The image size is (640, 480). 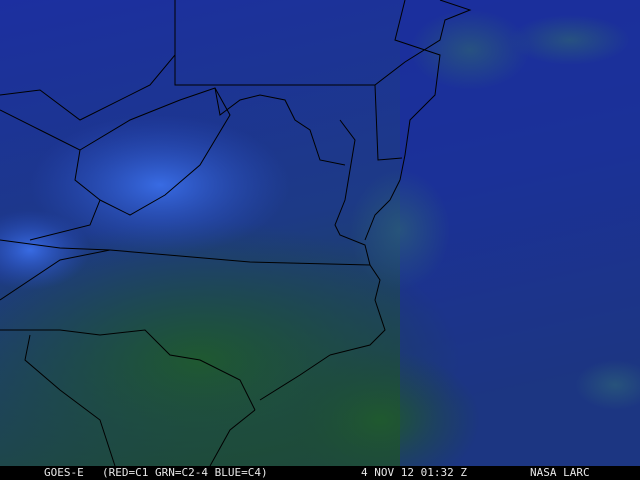 I want to click on haze-northeast, so click(x=470, y=50).